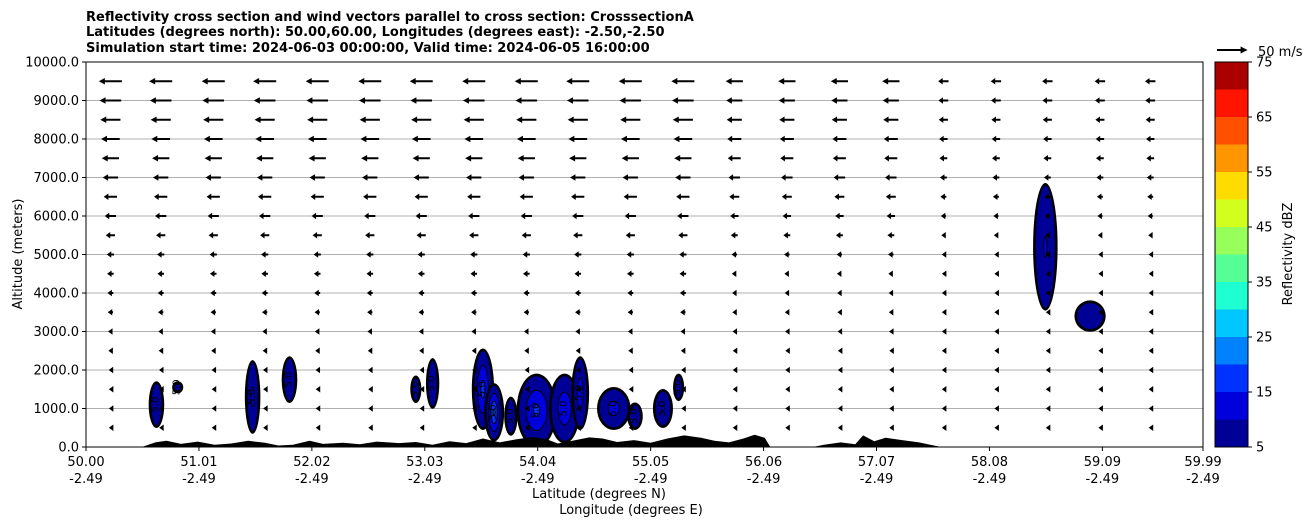 The image size is (1304, 526). What do you see at coordinates (511, 416) in the screenshot?
I see `reflectivity-cell` at bounding box center [511, 416].